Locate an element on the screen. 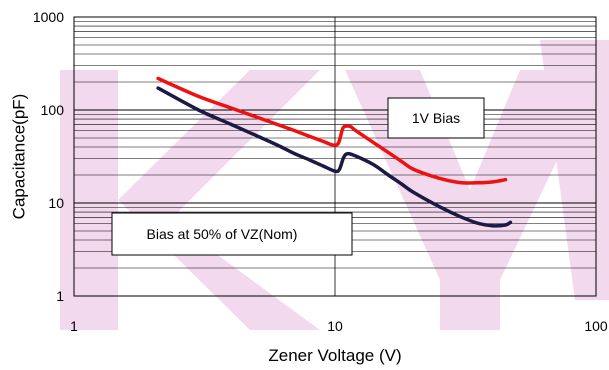 This screenshot has height=370, width=609. x-tick-label: 1 is located at coordinates (74, 326).